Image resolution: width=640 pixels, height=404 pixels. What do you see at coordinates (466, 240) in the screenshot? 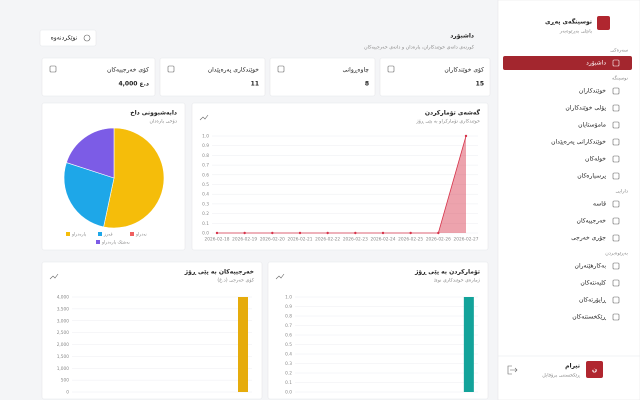
I see `x-tick-label: 2026-02-27` at bounding box center [466, 240].